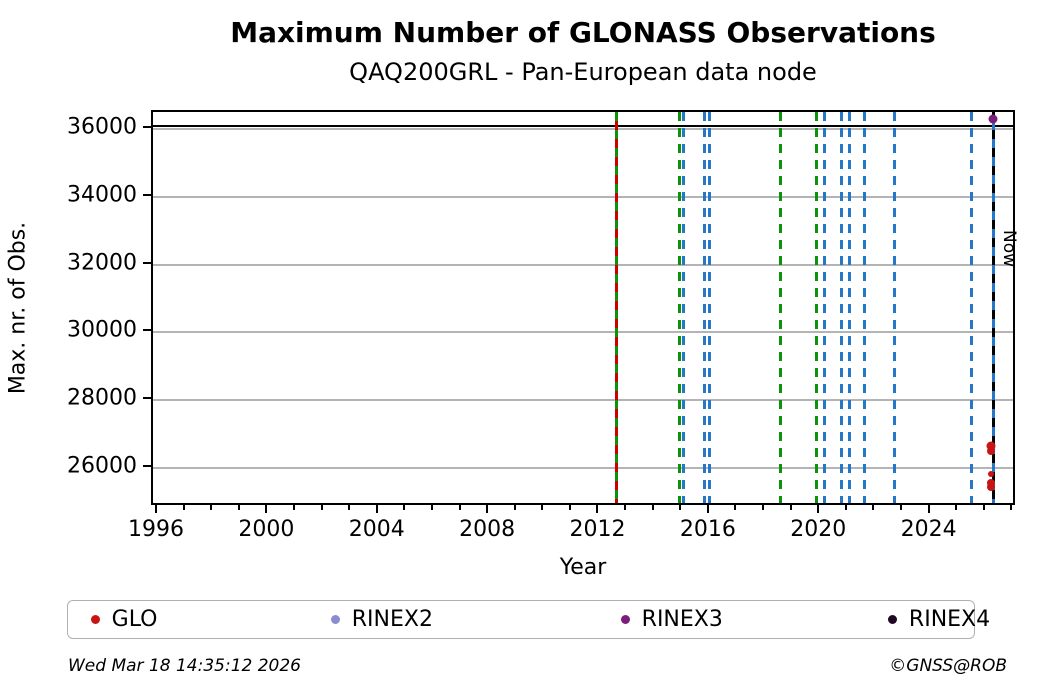 The image size is (1040, 699). Describe the element at coordinates (707, 529) in the screenshot. I see `x-tick-label-2016: 2016` at that location.